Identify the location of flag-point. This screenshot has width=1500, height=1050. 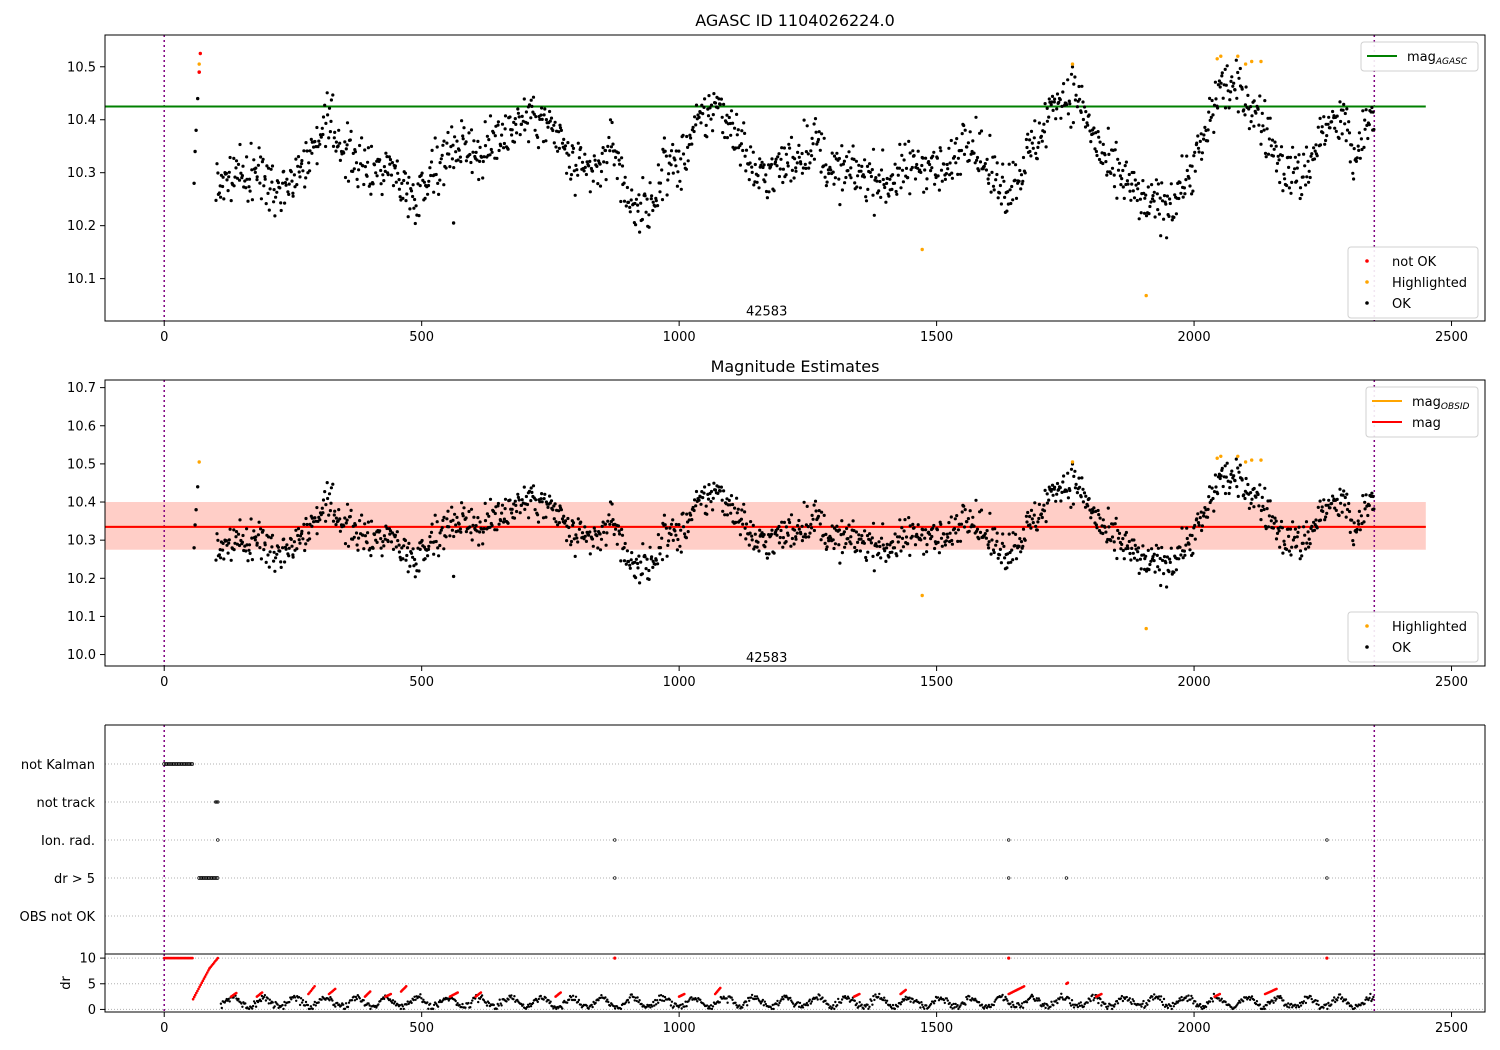
(615, 878).